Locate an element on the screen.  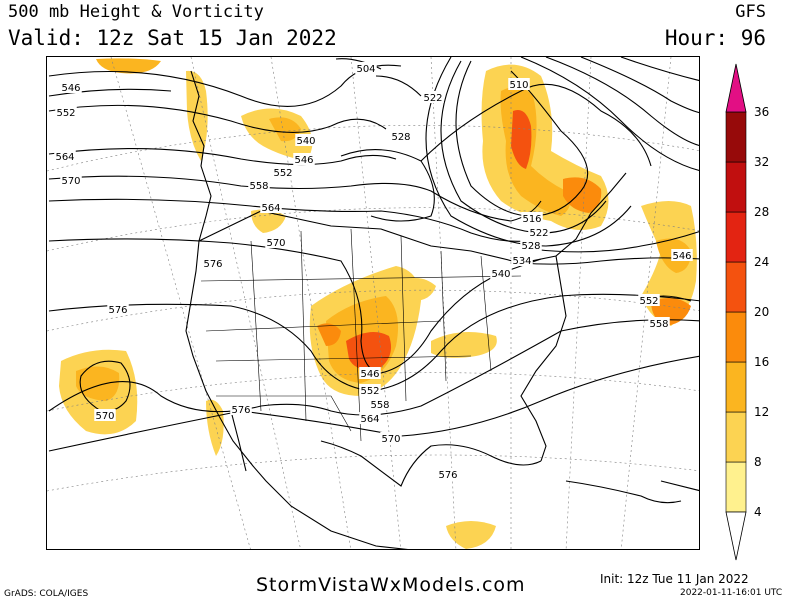
site-watermark: StormVistaWxModels.com is located at coordinates (391, 585).